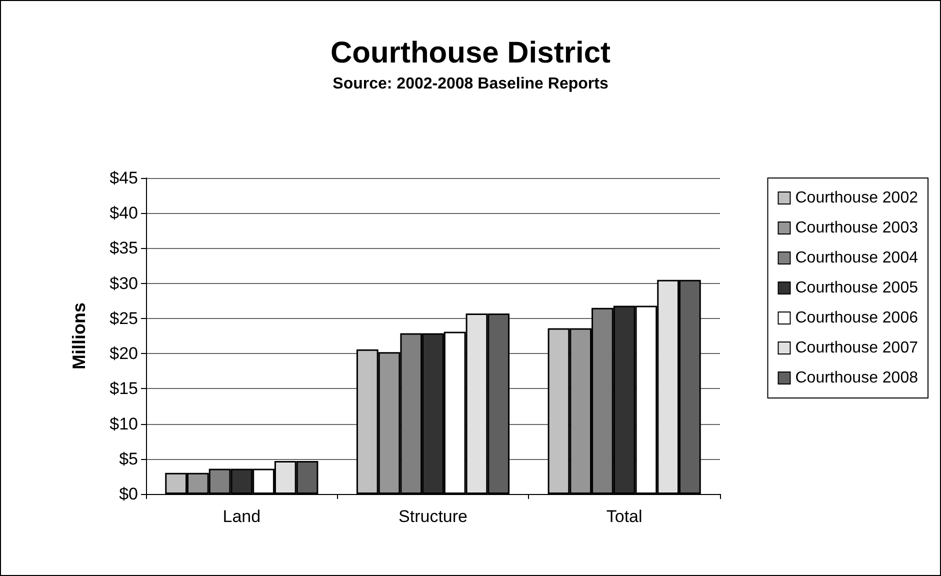  What do you see at coordinates (128, 458) in the screenshot?
I see `y-tick-label: $5` at bounding box center [128, 458].